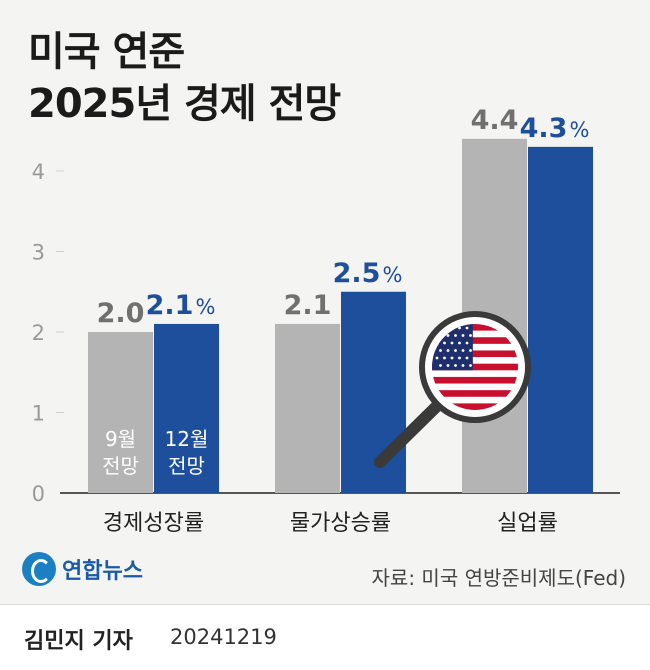  I want to click on category-label: 물가상승률, so click(340, 523).